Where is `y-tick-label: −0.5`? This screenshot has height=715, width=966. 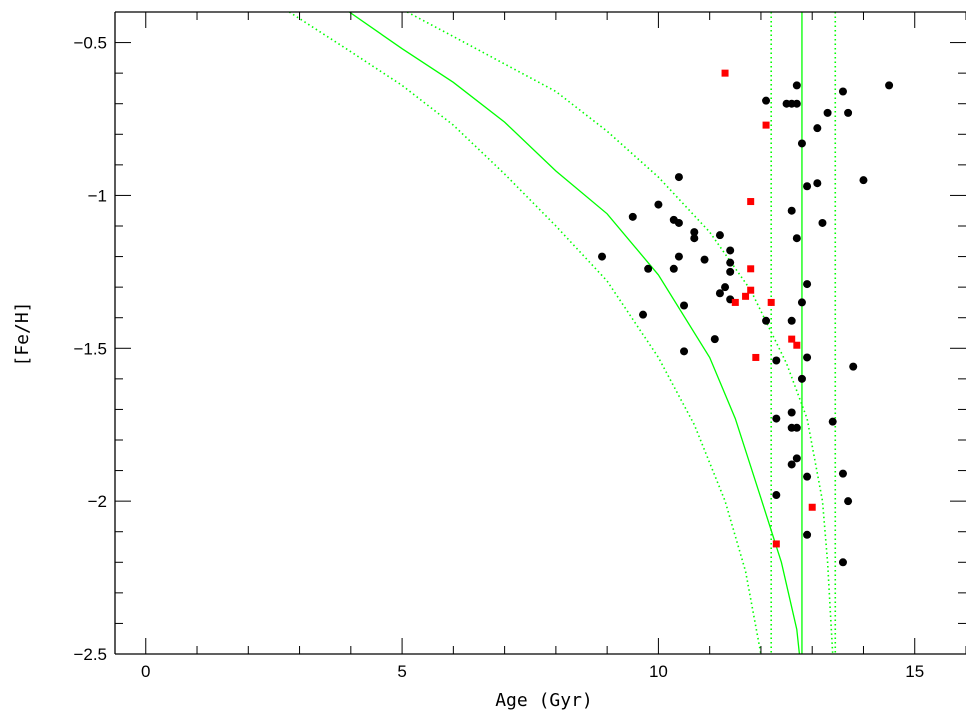 y-tick-label: −0.5 is located at coordinates (90, 43).